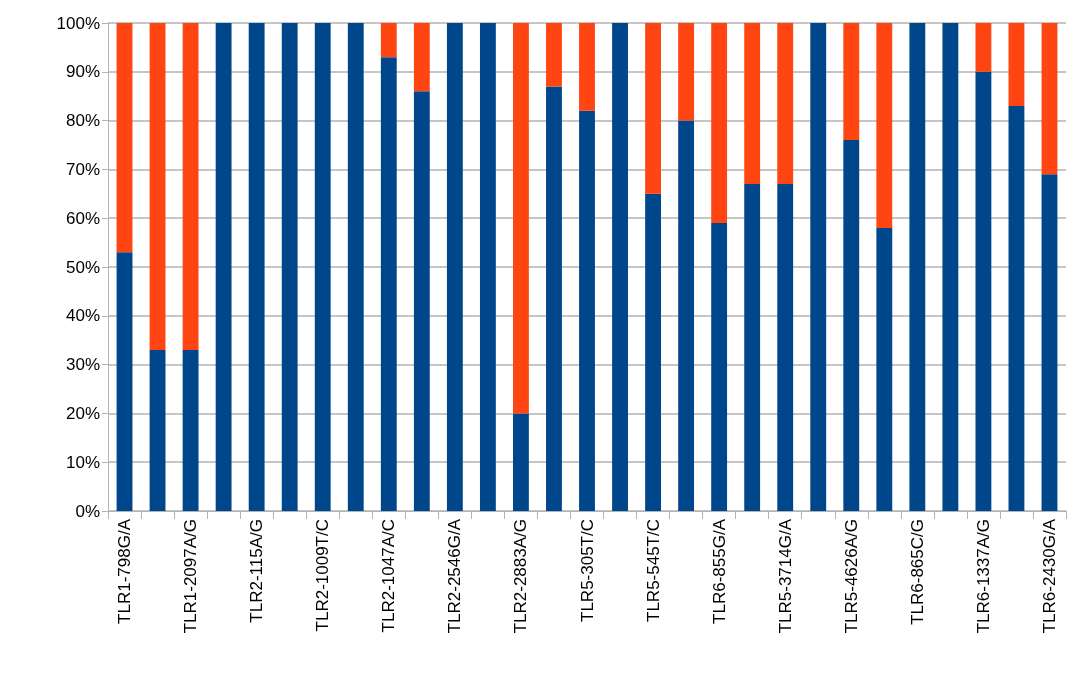  I want to click on y-tick-label: 100%, so click(78, 23).